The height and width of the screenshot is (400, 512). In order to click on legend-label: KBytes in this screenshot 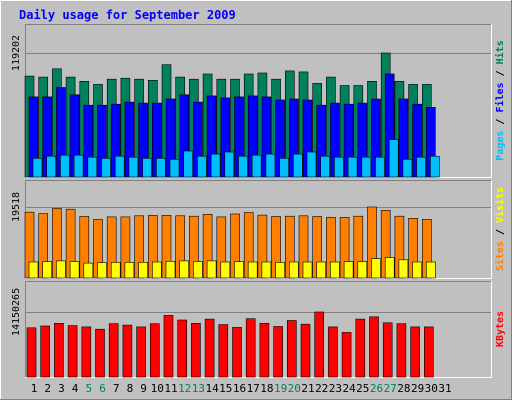, I will do `click(500, 329)`.